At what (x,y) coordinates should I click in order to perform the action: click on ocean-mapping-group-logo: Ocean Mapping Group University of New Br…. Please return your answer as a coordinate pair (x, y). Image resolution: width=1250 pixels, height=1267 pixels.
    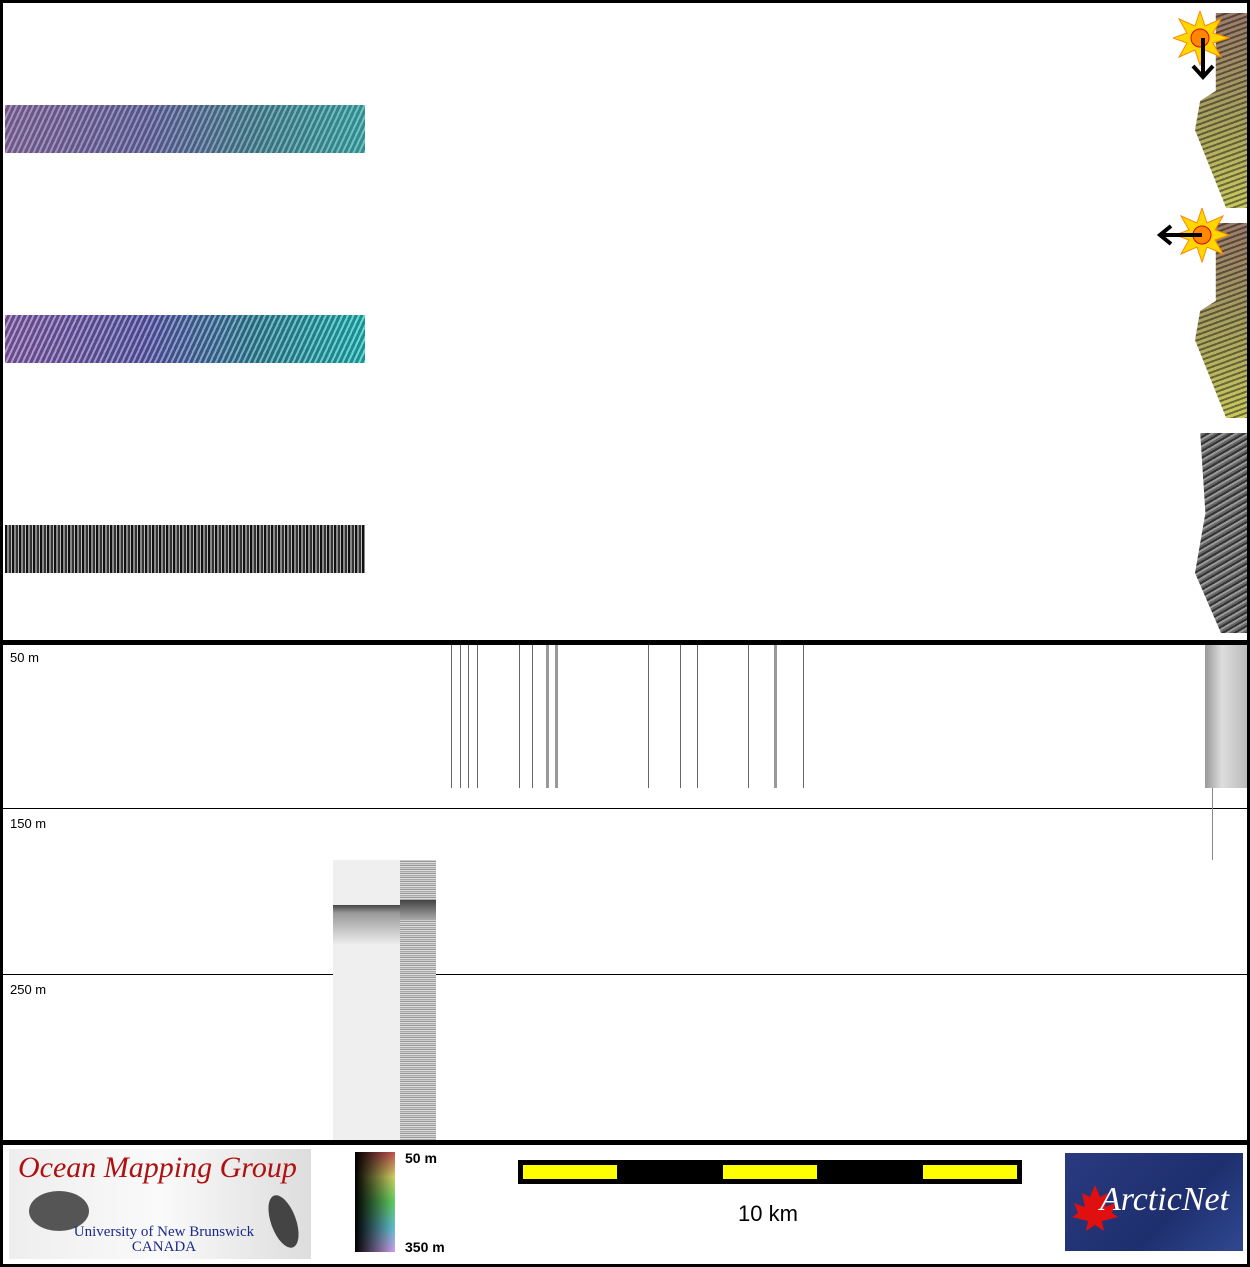
    Looking at the image, I should click on (160, 1204).